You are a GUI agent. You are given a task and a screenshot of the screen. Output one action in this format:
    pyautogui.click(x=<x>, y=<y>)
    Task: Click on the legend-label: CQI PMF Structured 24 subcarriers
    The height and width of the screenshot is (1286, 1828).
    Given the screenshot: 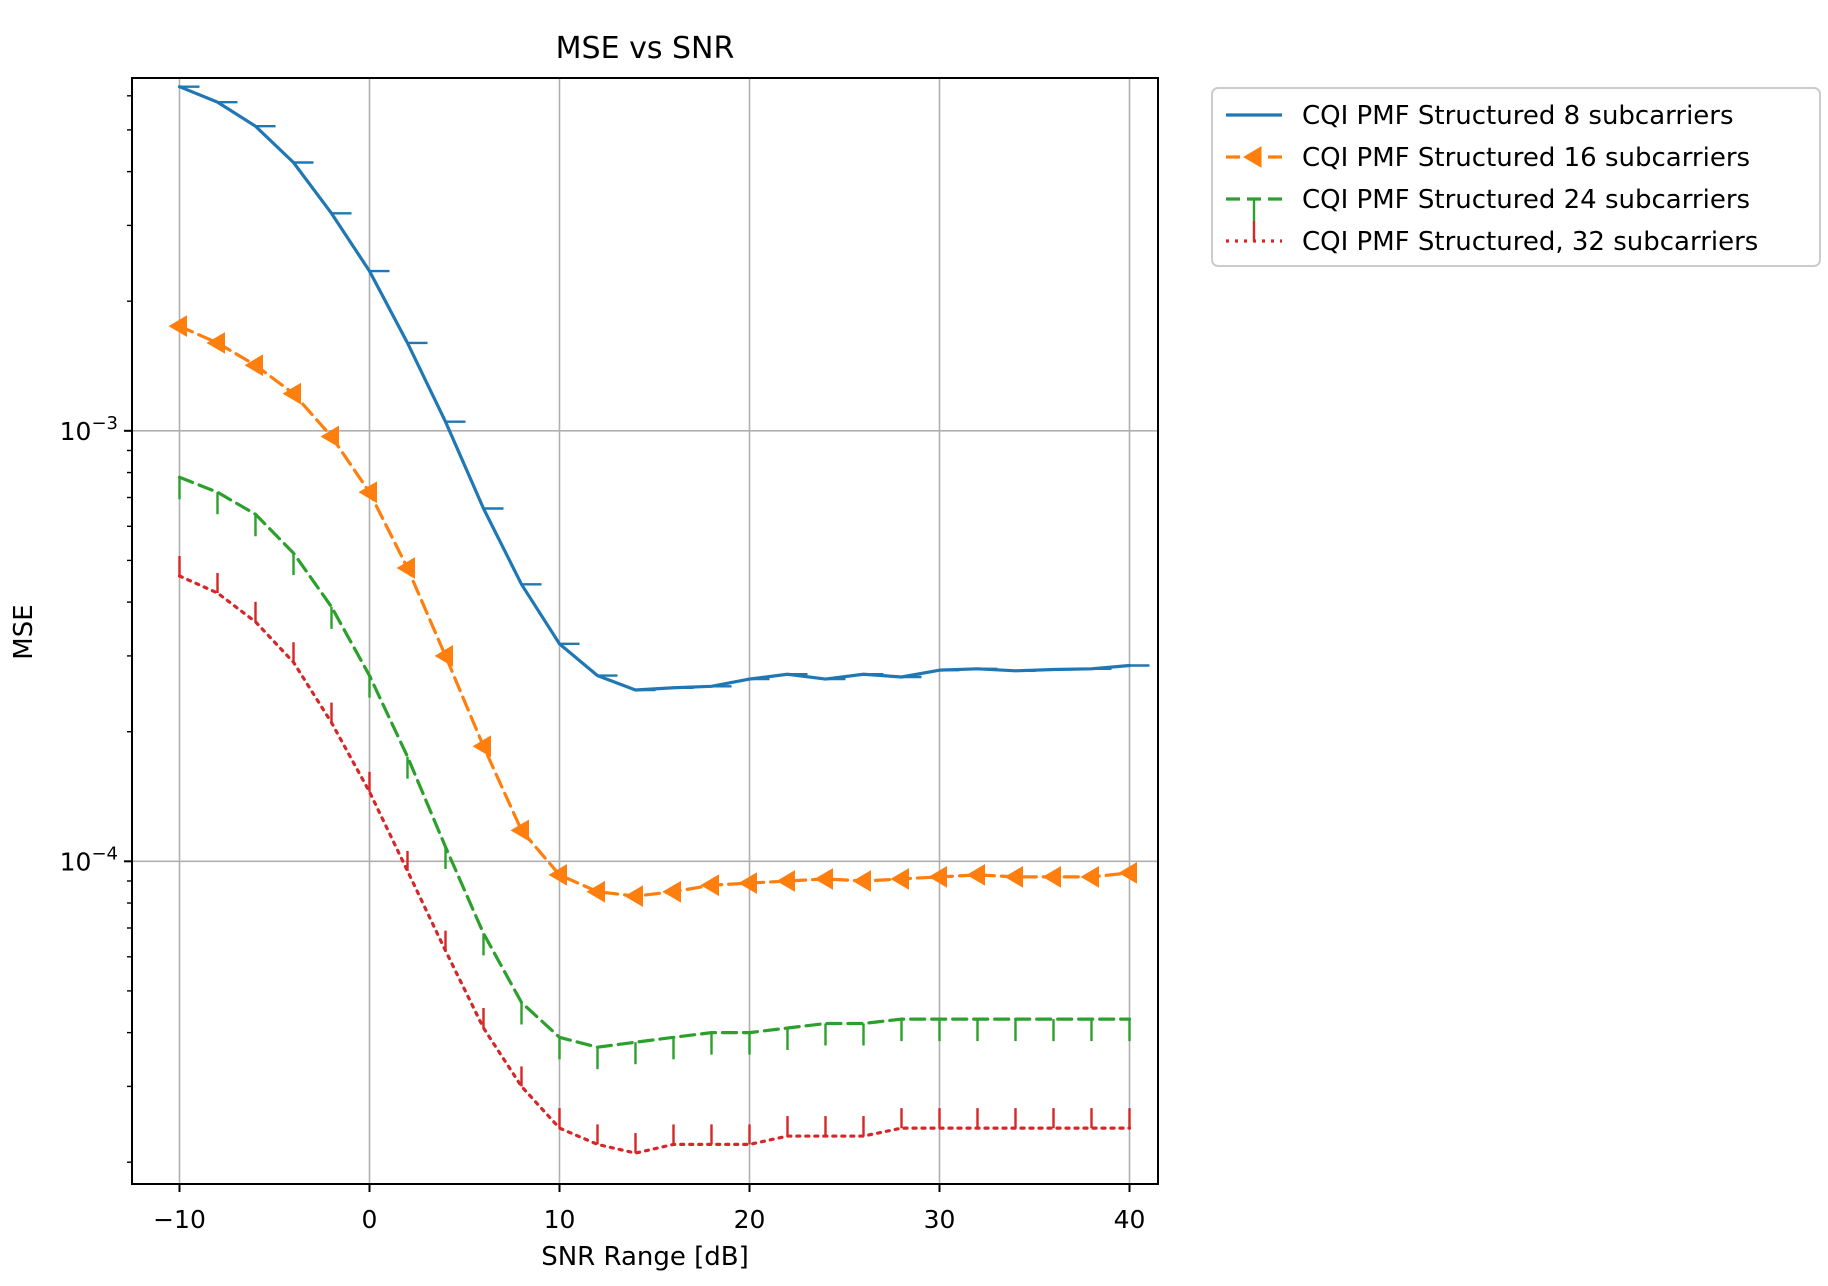 What is the action you would take?
    pyautogui.click(x=1526, y=200)
    